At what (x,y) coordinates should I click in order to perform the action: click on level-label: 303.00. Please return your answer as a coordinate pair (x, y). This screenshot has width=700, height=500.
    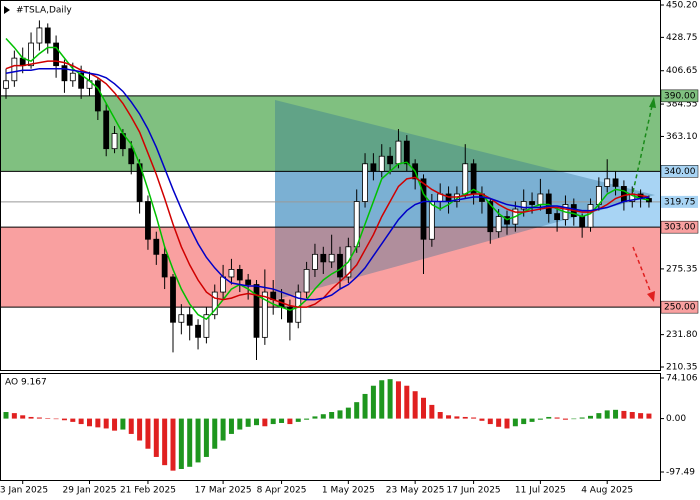
    Looking at the image, I should click on (680, 228).